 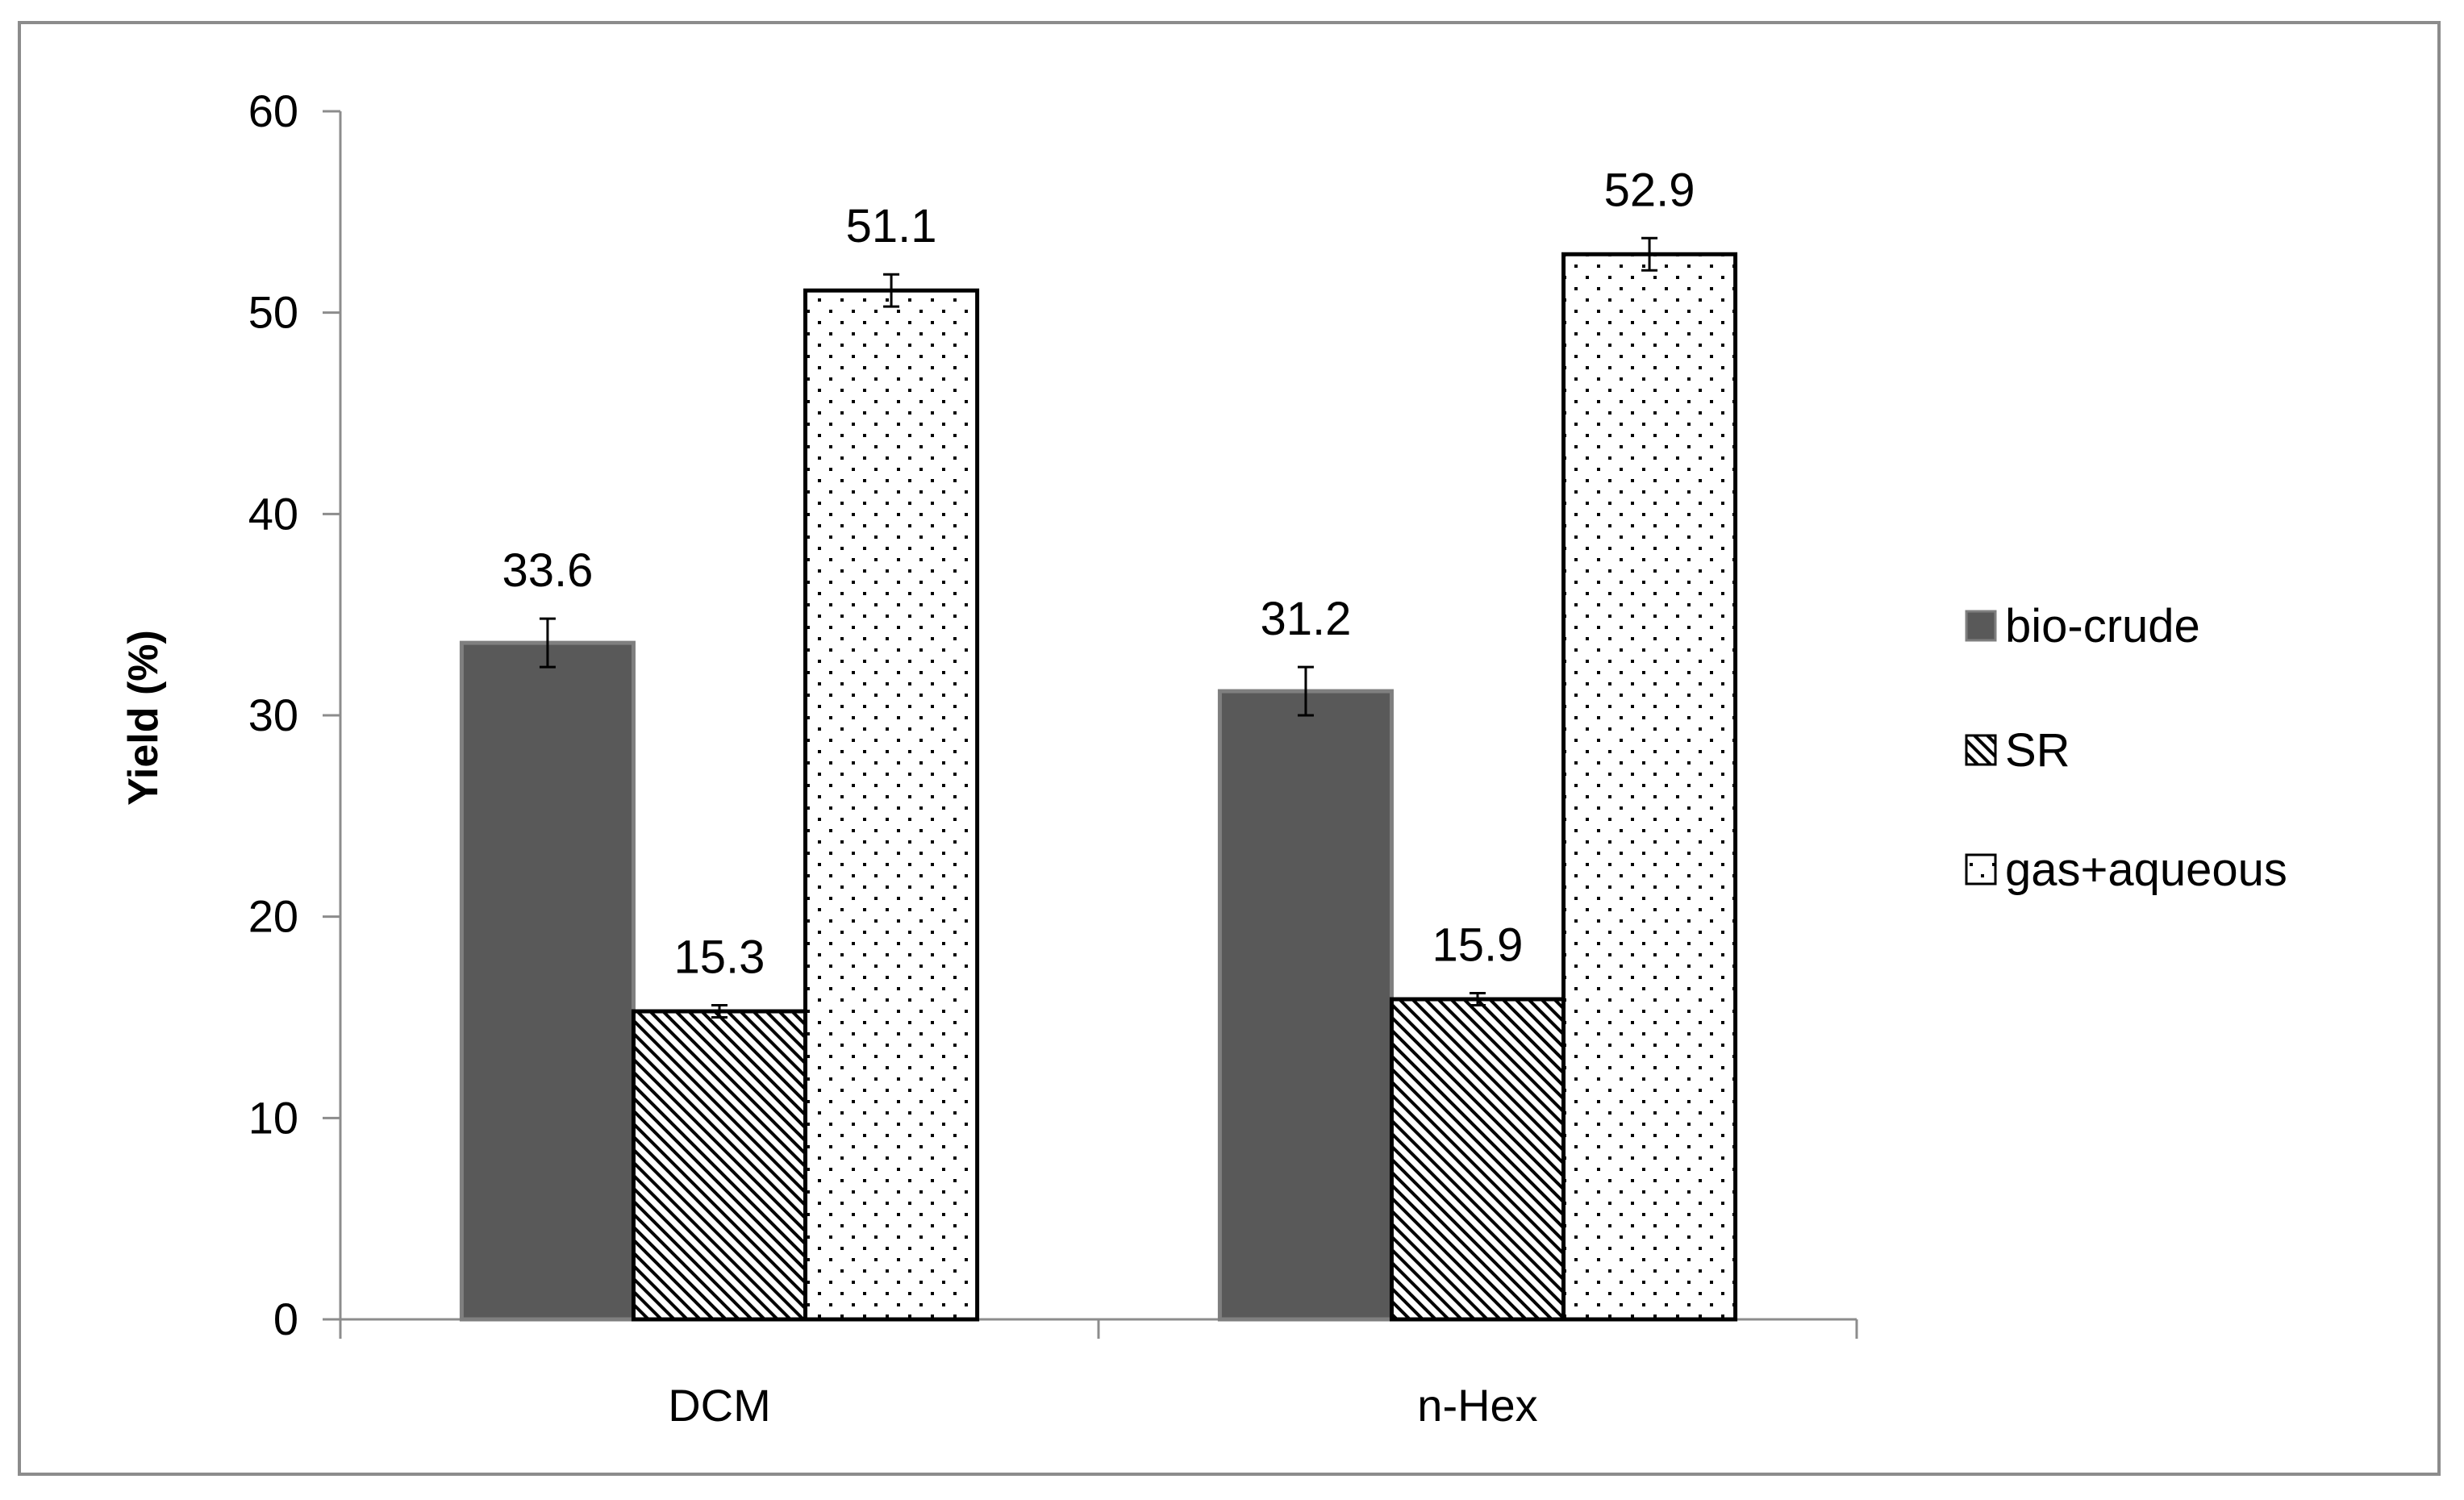 I want to click on bar-bio-crude-n-hex, so click(x=1305, y=1005).